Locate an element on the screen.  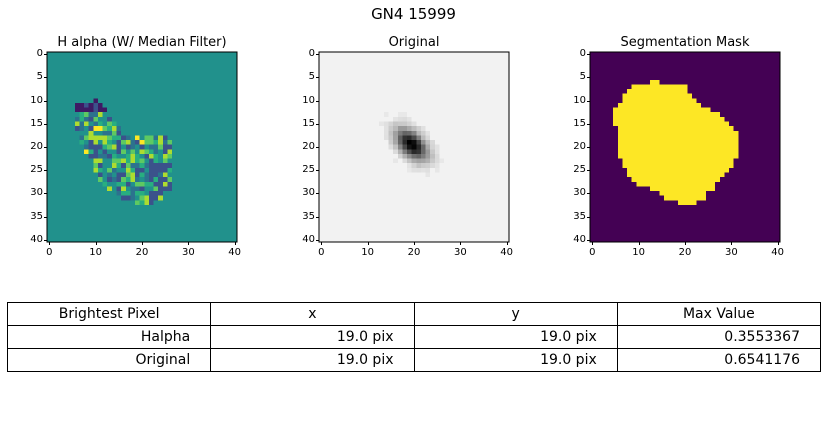
table-row: Halpha 19.0 pix 19.0 pix 0.3553367 is located at coordinates (414, 337).